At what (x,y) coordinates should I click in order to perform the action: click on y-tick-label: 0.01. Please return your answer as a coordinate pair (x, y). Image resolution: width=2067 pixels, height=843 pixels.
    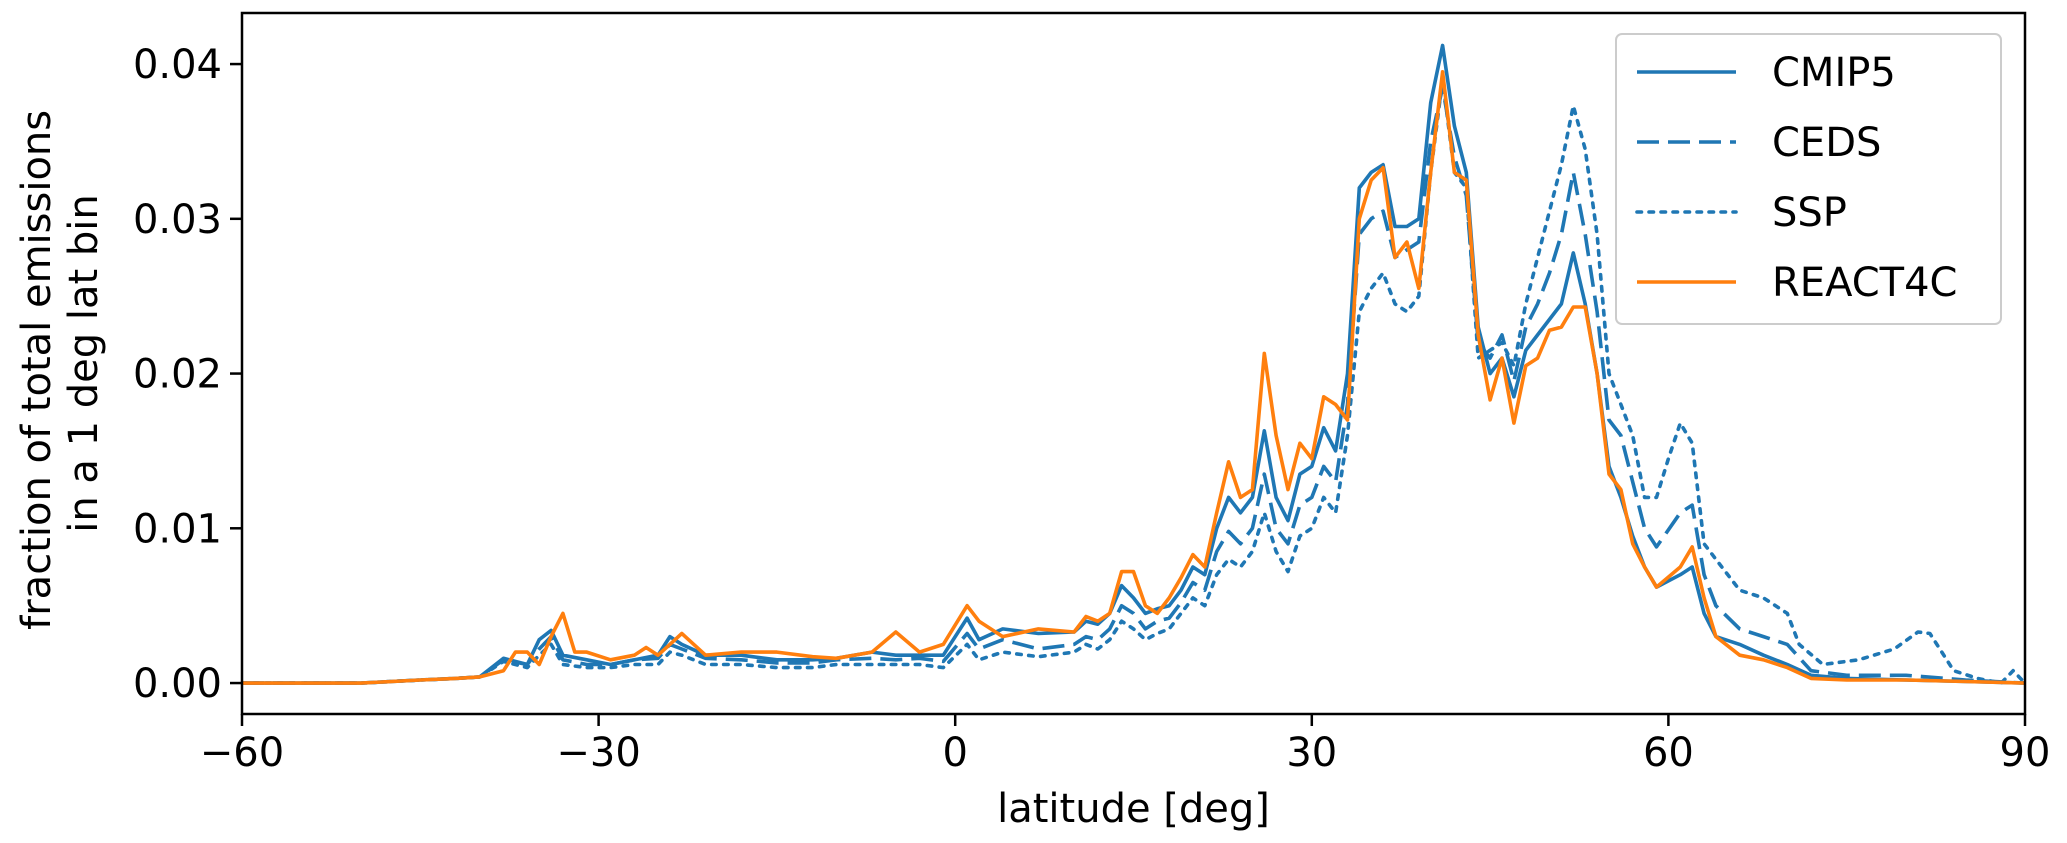
    Looking at the image, I should click on (177, 529).